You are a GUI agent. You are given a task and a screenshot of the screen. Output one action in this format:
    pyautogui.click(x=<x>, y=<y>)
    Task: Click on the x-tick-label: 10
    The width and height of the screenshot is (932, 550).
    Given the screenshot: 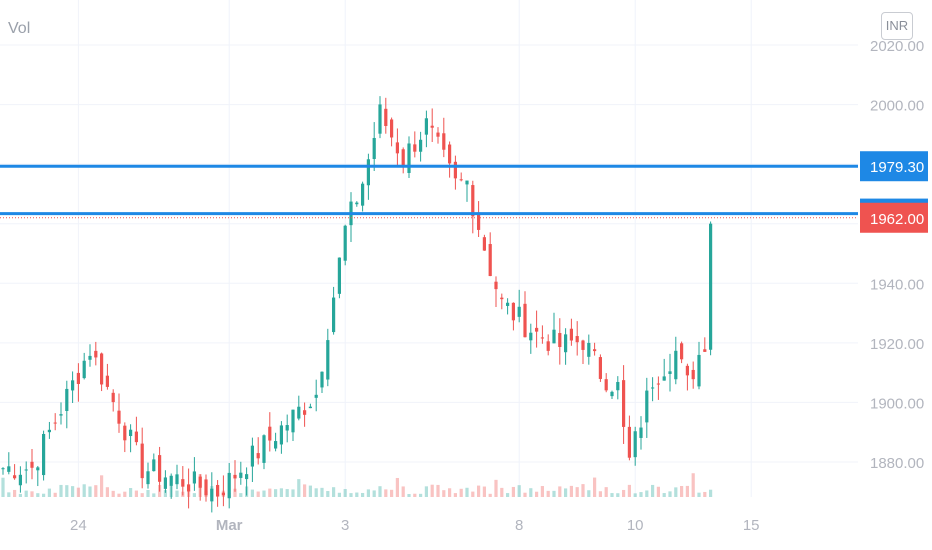 What is the action you would take?
    pyautogui.click(x=635, y=525)
    